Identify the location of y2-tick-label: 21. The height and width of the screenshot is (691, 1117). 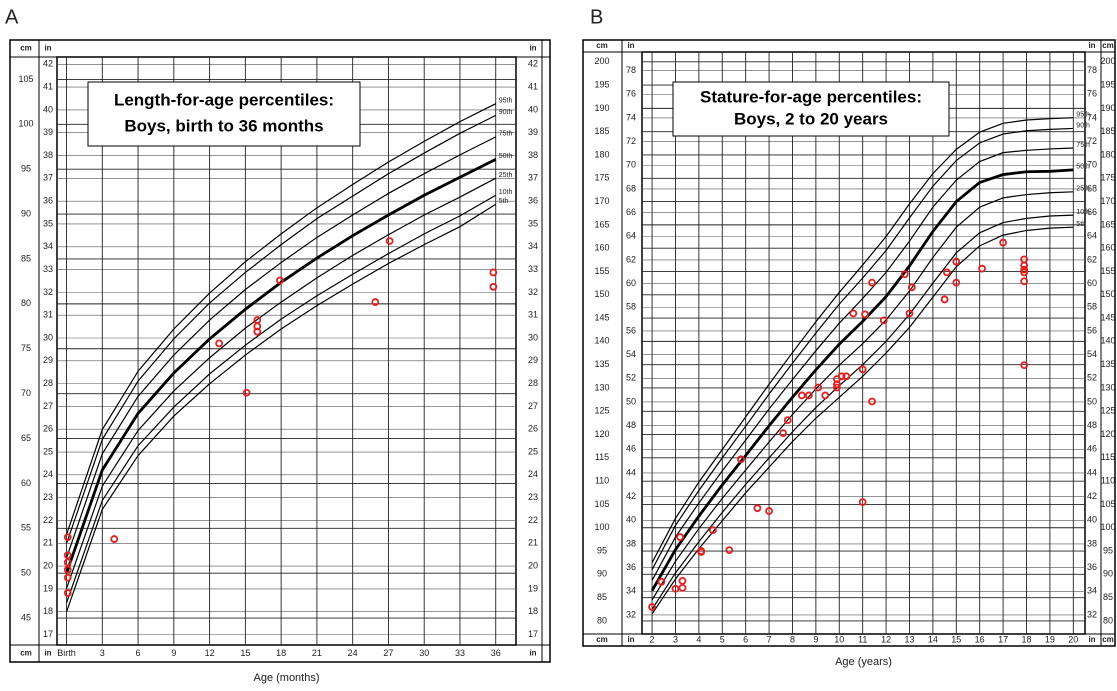
(48, 543).